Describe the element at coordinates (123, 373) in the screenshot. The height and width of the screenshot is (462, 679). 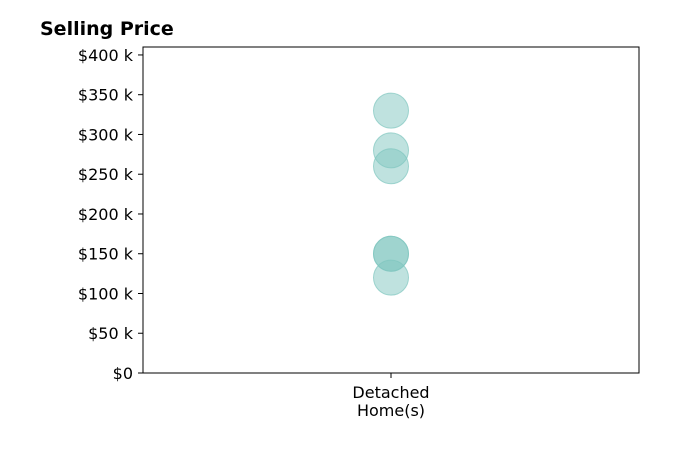
I see `y-tick-label: $0` at that location.